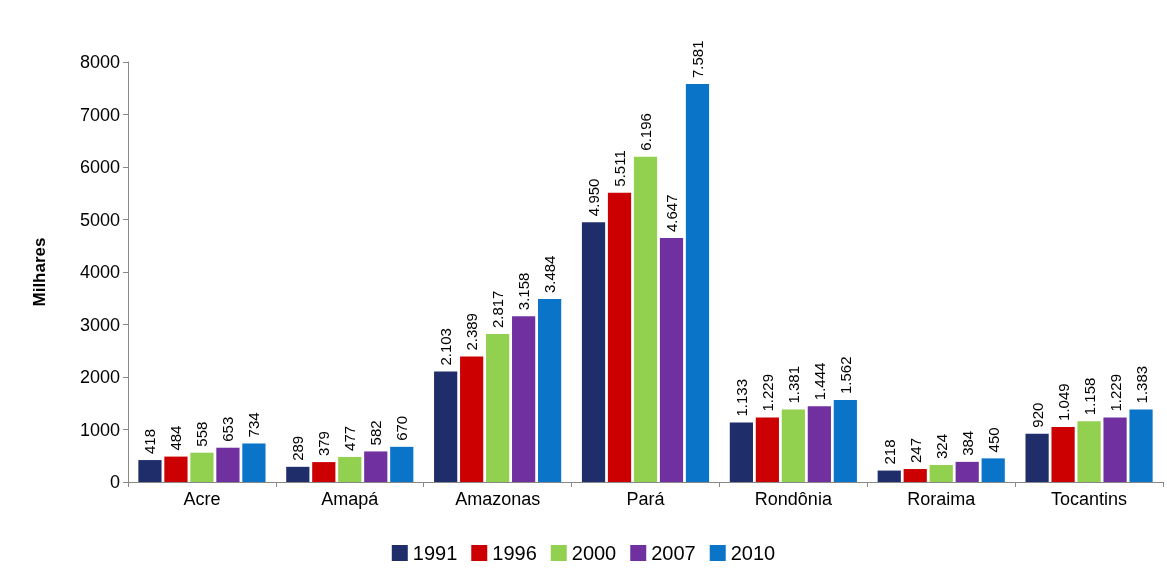 The image size is (1167, 568). Describe the element at coordinates (228, 429) in the screenshot. I see `data-label: 653` at that location.